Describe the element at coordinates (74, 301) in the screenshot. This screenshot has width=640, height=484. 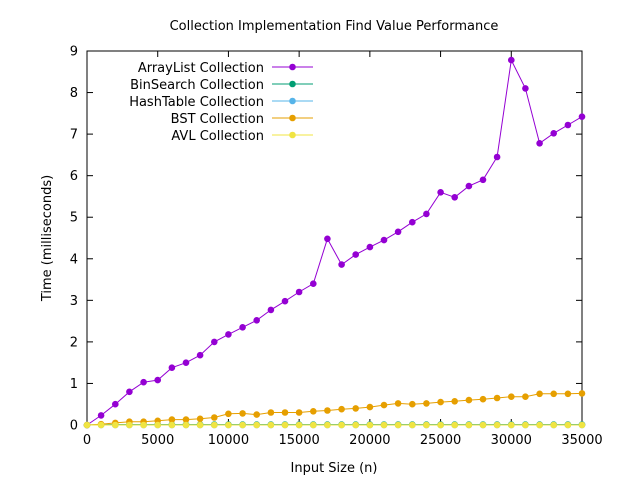
I see `y-tick-label: 3` at that location.